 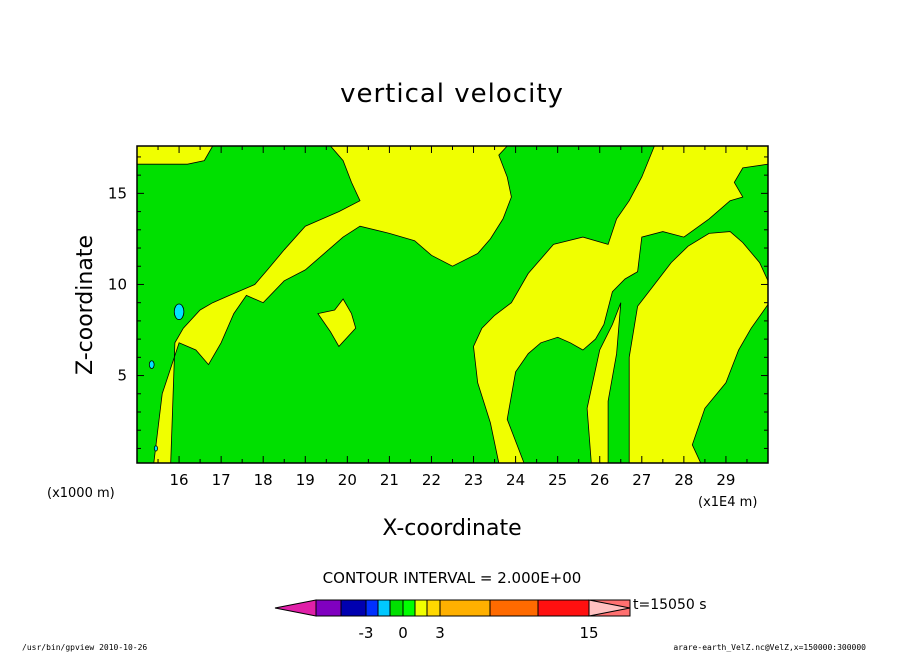 I want to click on y-tick-label-10: 10, so click(x=117, y=284).